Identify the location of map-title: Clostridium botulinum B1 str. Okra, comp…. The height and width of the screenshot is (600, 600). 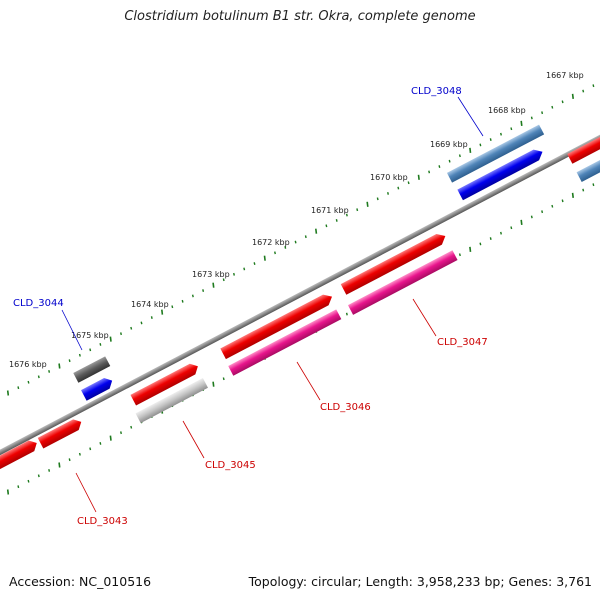
(300, 16).